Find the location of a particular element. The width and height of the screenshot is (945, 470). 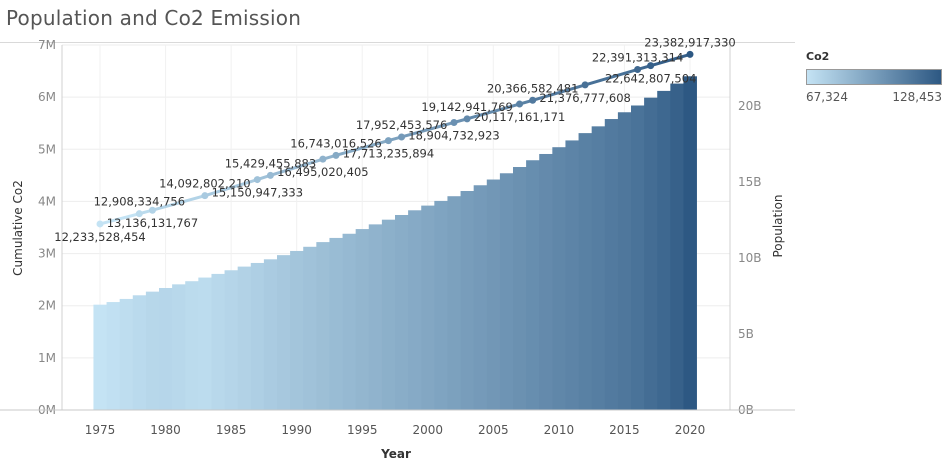

x-tick-label: 2020 is located at coordinates (690, 430).